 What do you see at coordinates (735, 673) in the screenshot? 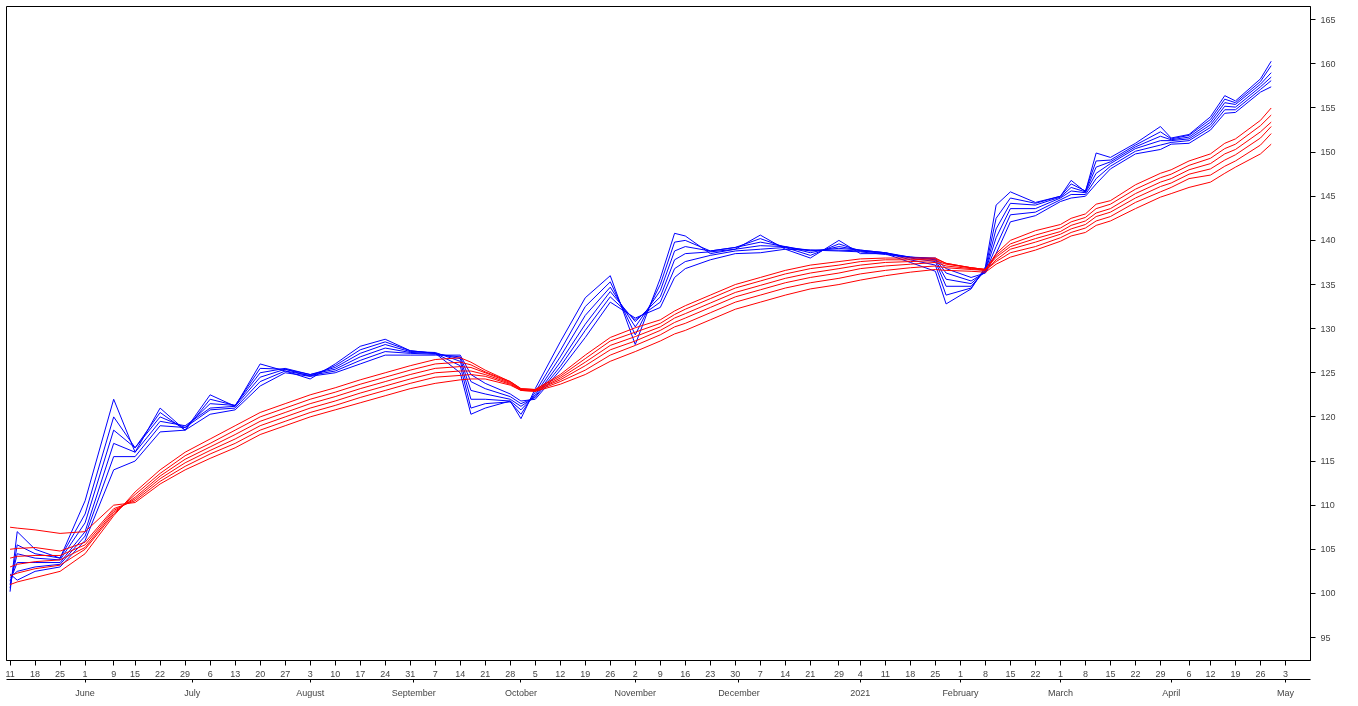
I see `x-tick-label: 30` at bounding box center [735, 673].